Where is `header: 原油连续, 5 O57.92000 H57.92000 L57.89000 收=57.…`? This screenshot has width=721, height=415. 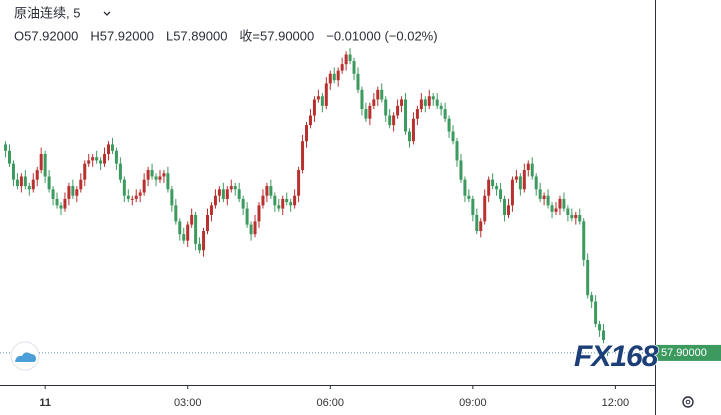 header: 原油连续, 5 O57.92000 H57.92000 L57.89000 收=57.… is located at coordinates (226, 24).